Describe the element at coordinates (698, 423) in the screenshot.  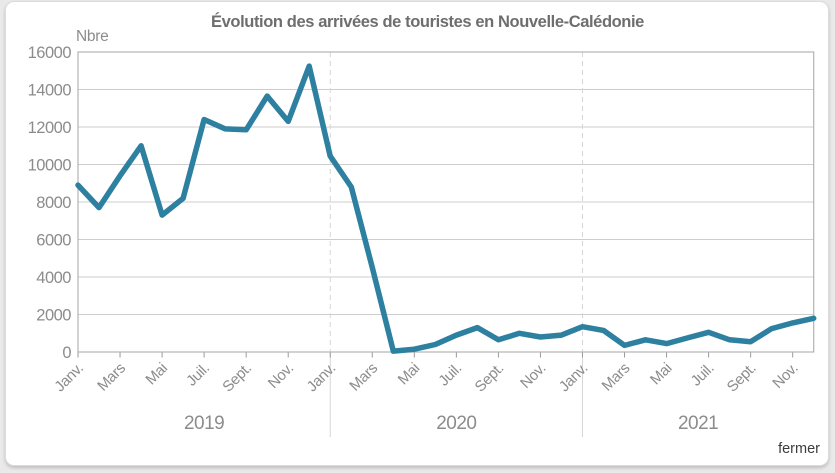
I see `year-label: 2021` at that location.